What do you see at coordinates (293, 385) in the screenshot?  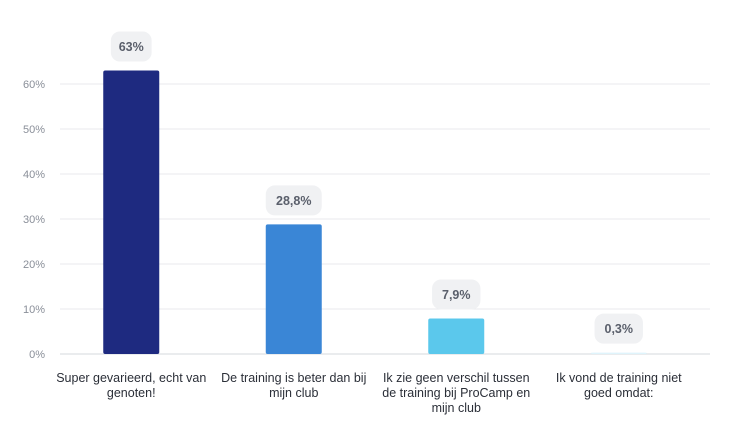 I see `x-tick-label: De training is beter dan bij mijn club` at bounding box center [293, 385].